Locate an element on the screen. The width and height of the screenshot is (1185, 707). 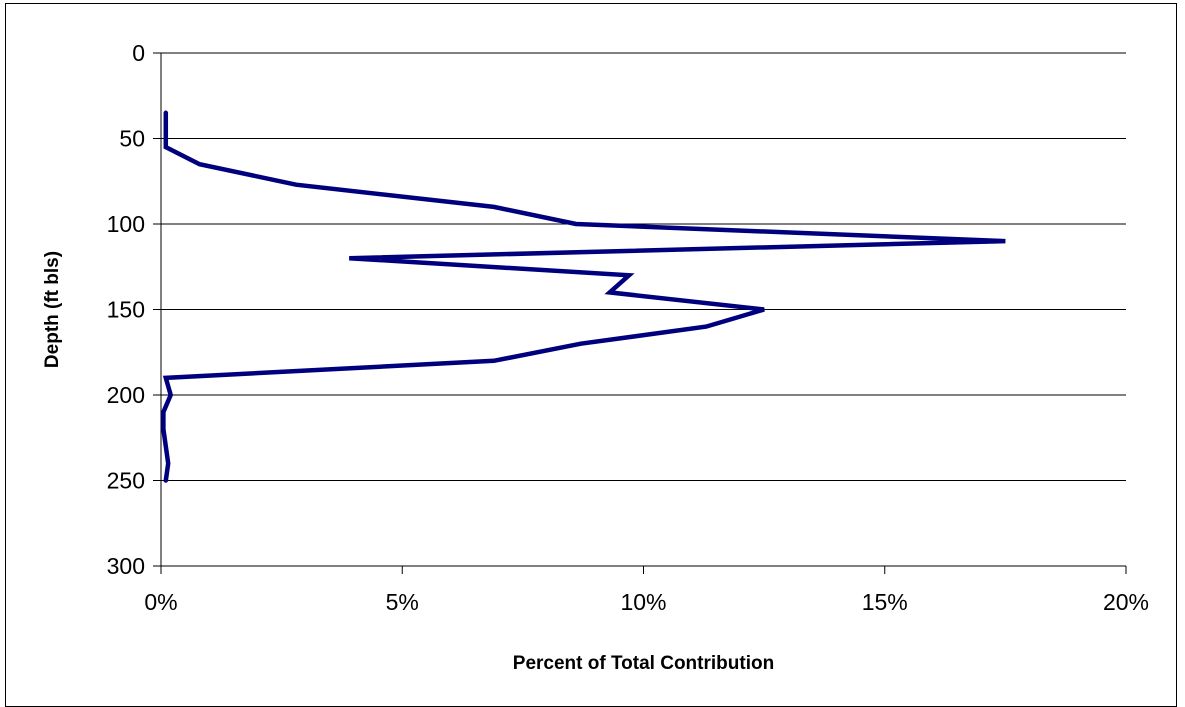
x-tick-label: 10% is located at coordinates (643, 602).